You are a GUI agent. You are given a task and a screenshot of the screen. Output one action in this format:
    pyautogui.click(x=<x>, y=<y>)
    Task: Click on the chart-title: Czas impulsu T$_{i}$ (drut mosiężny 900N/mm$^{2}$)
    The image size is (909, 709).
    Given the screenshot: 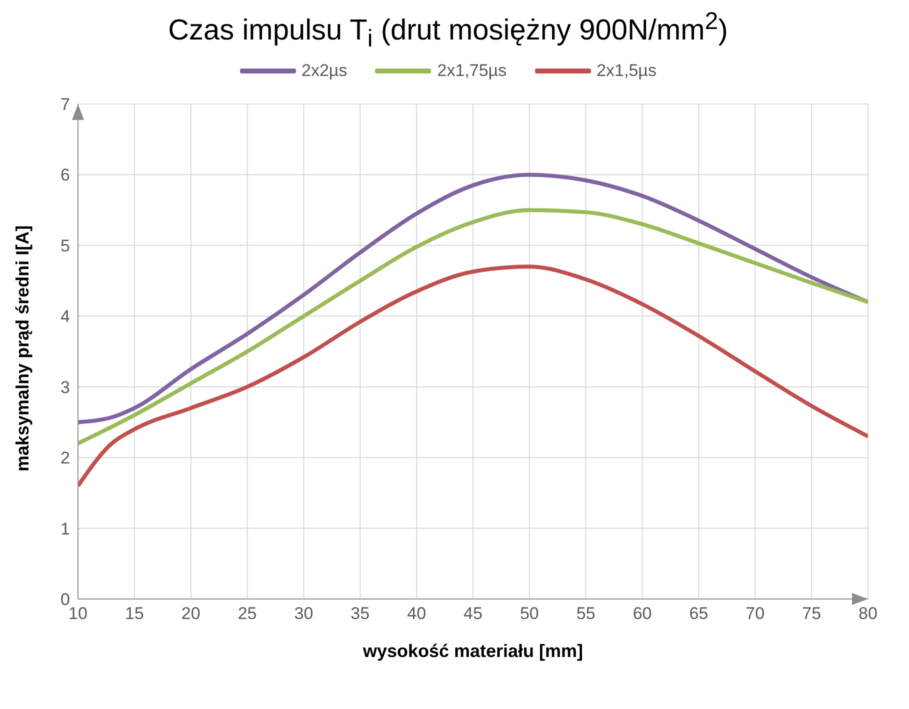 What is the action you would take?
    pyautogui.click(x=448, y=31)
    